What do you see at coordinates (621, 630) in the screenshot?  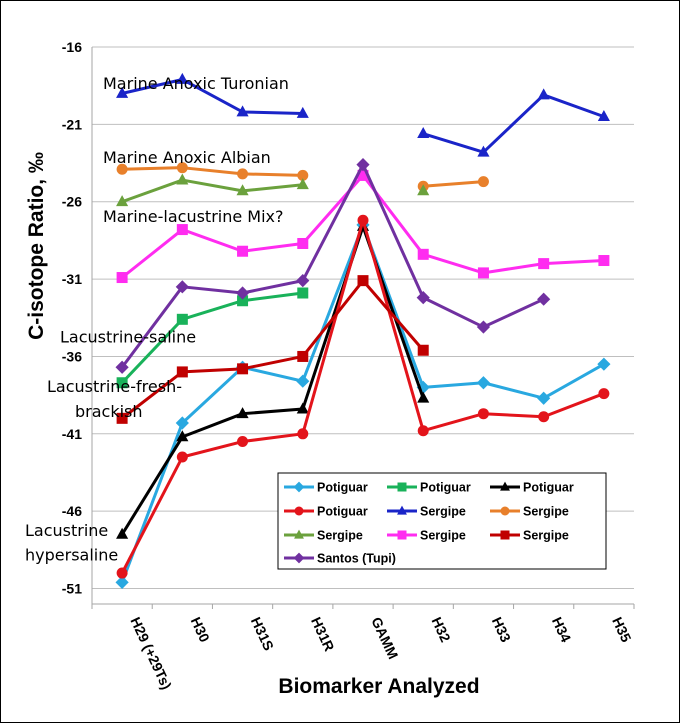 I see `x-tick-label: H35` at bounding box center [621, 630].